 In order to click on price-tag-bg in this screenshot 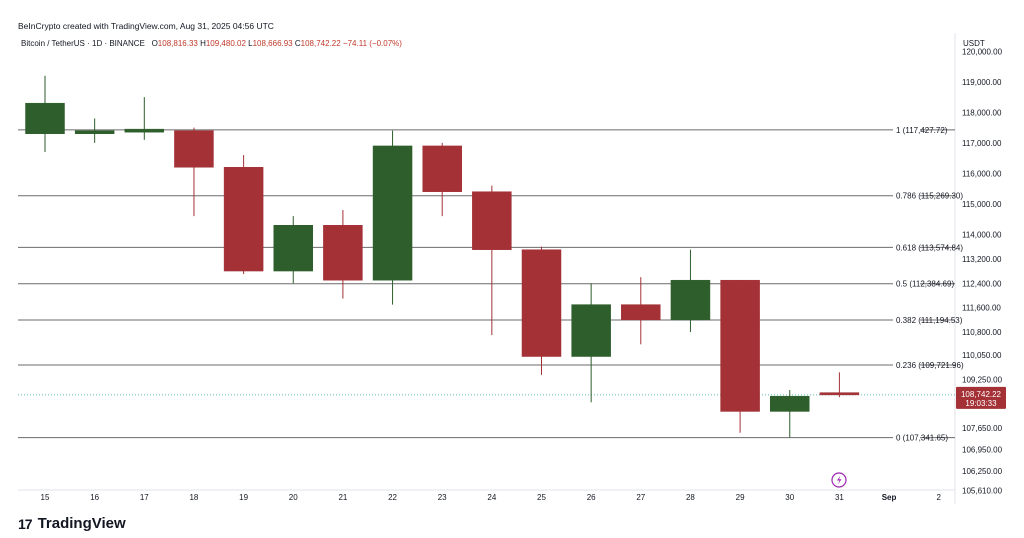, I will do `click(981, 397)`.